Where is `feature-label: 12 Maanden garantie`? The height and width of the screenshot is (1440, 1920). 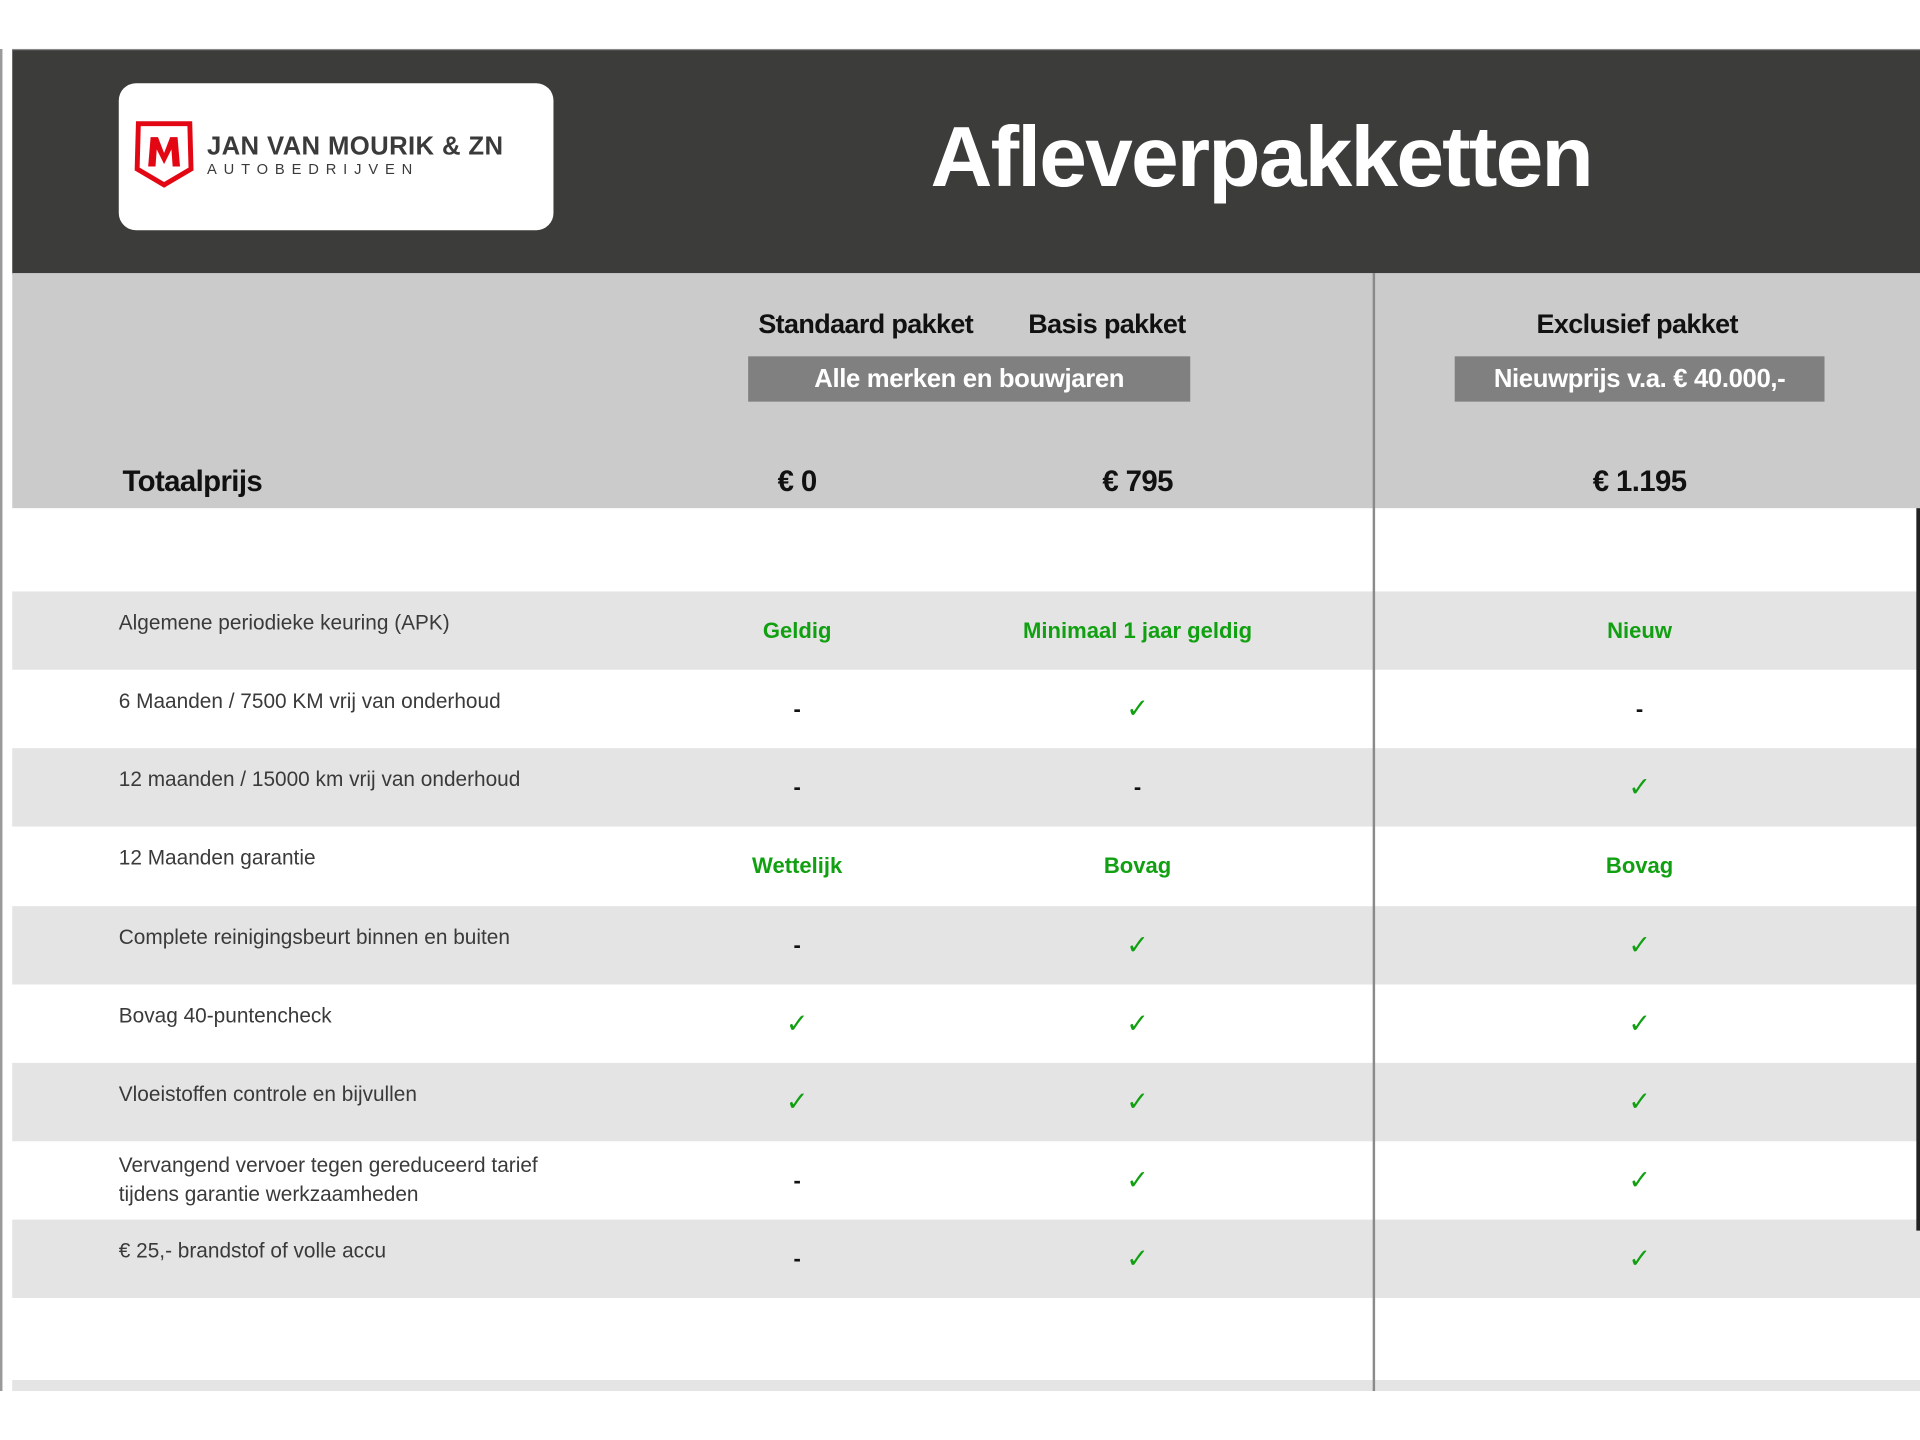
feature-label: 12 Maanden garantie is located at coordinates (217, 858).